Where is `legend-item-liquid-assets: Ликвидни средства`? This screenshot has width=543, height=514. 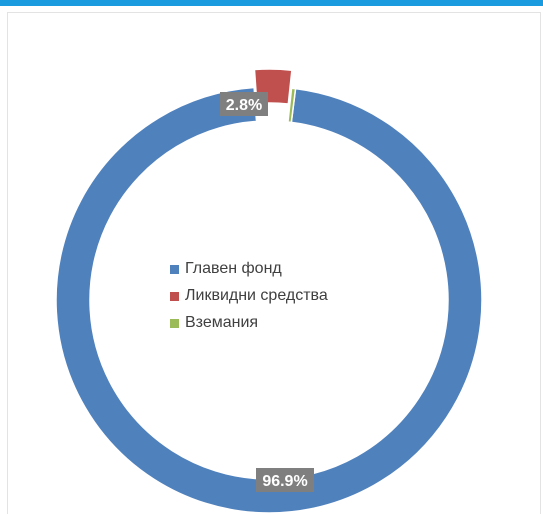
legend-item-liquid-assets: Ликвидни средства is located at coordinates (249, 296).